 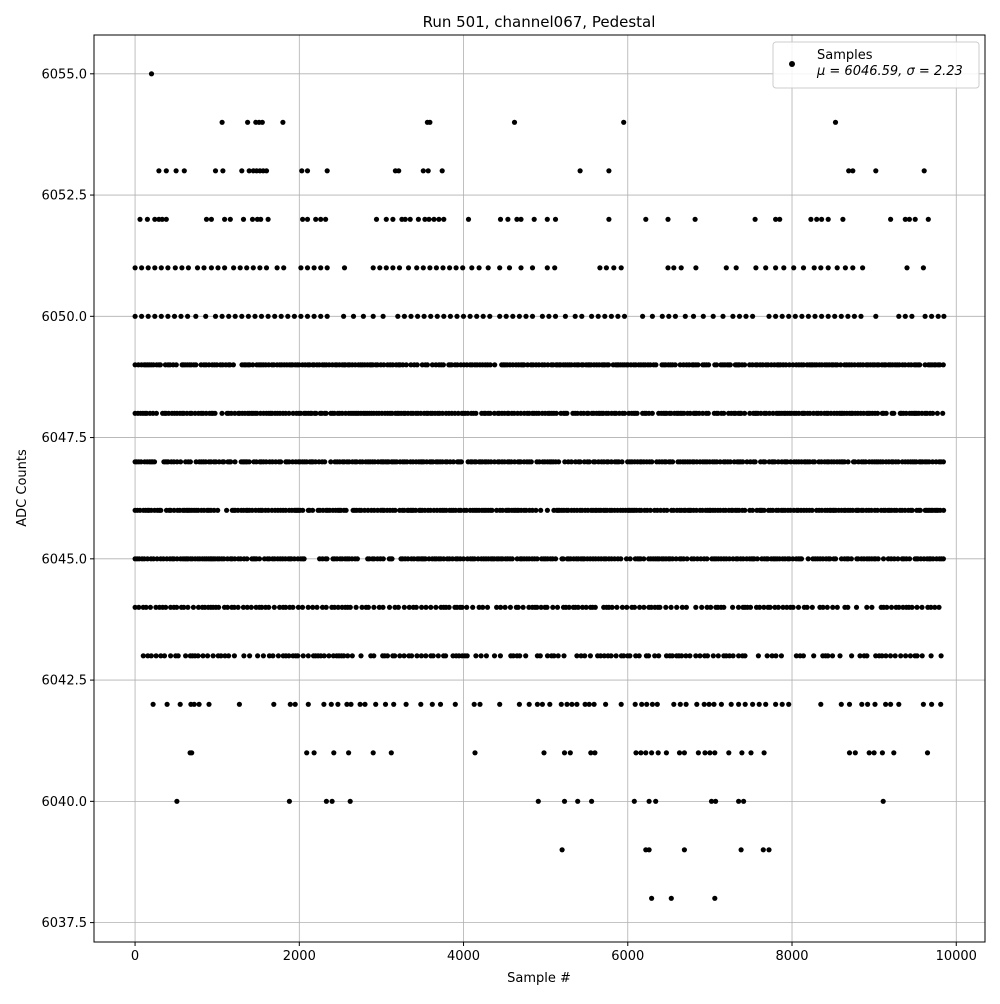 I want to click on y-tick-label: 6055.0, so click(x=65, y=74).